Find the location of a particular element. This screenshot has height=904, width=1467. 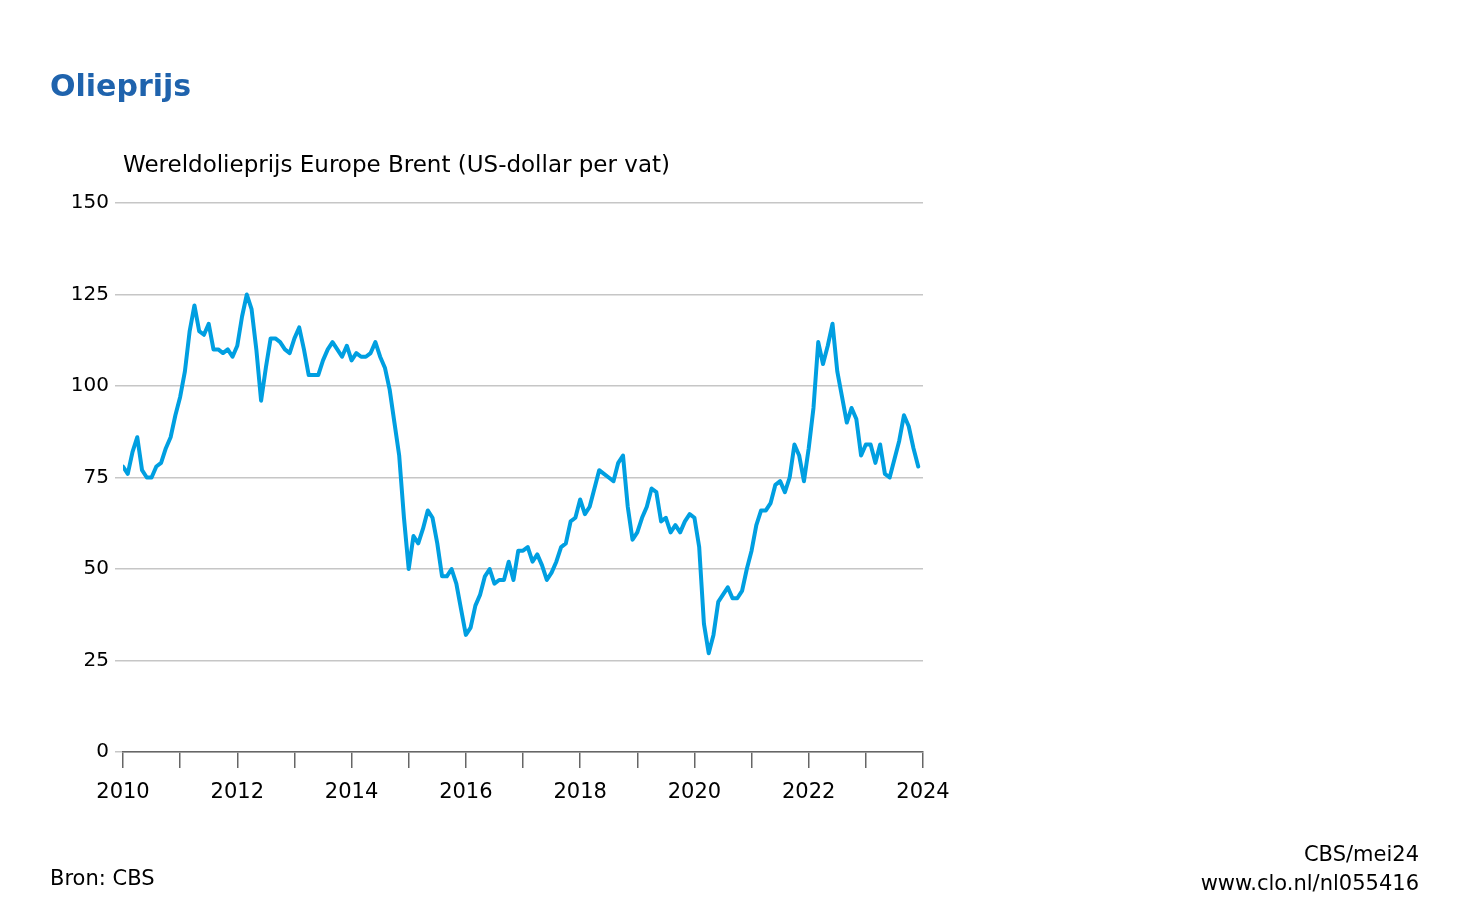

text: Bron: CBS is located at coordinates (102, 878).